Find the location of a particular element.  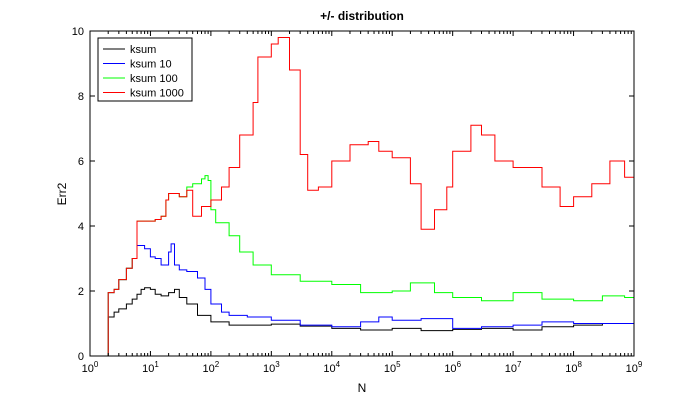

y-tick-label-1: 2 is located at coordinates (81, 292).